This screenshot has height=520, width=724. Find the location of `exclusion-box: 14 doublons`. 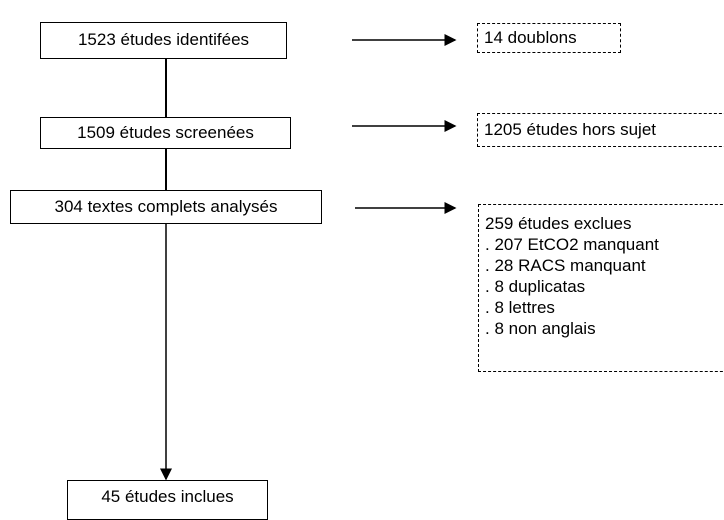

exclusion-box: 14 doublons is located at coordinates (549, 38).